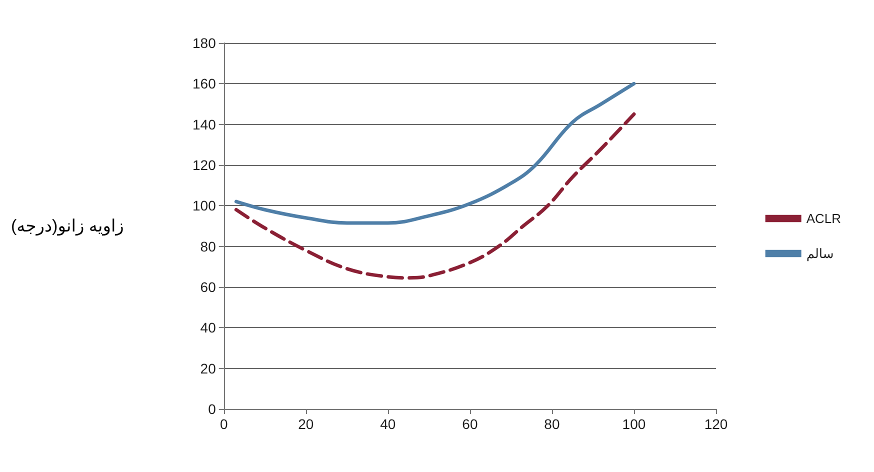 This screenshot has width=874, height=472. I want to click on x-tick-label: 40, so click(388, 424).